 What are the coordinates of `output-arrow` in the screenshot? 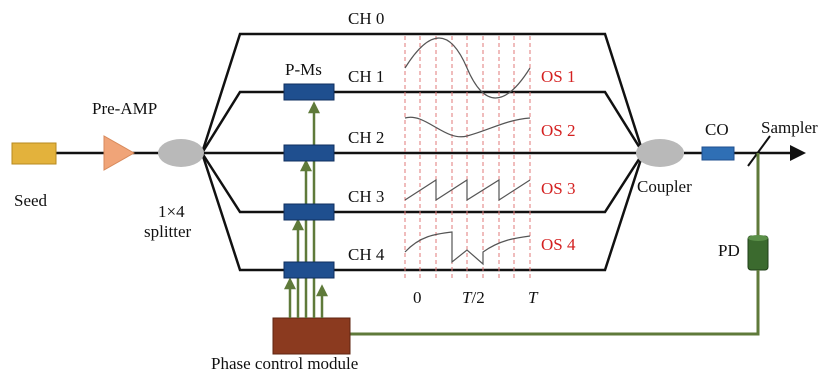 It's located at (798, 153).